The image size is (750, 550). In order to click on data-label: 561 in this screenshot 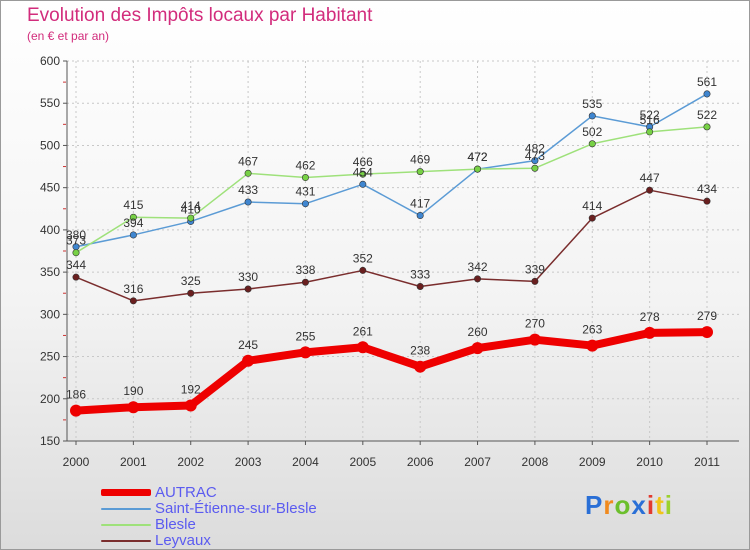, I will do `click(707, 82)`.